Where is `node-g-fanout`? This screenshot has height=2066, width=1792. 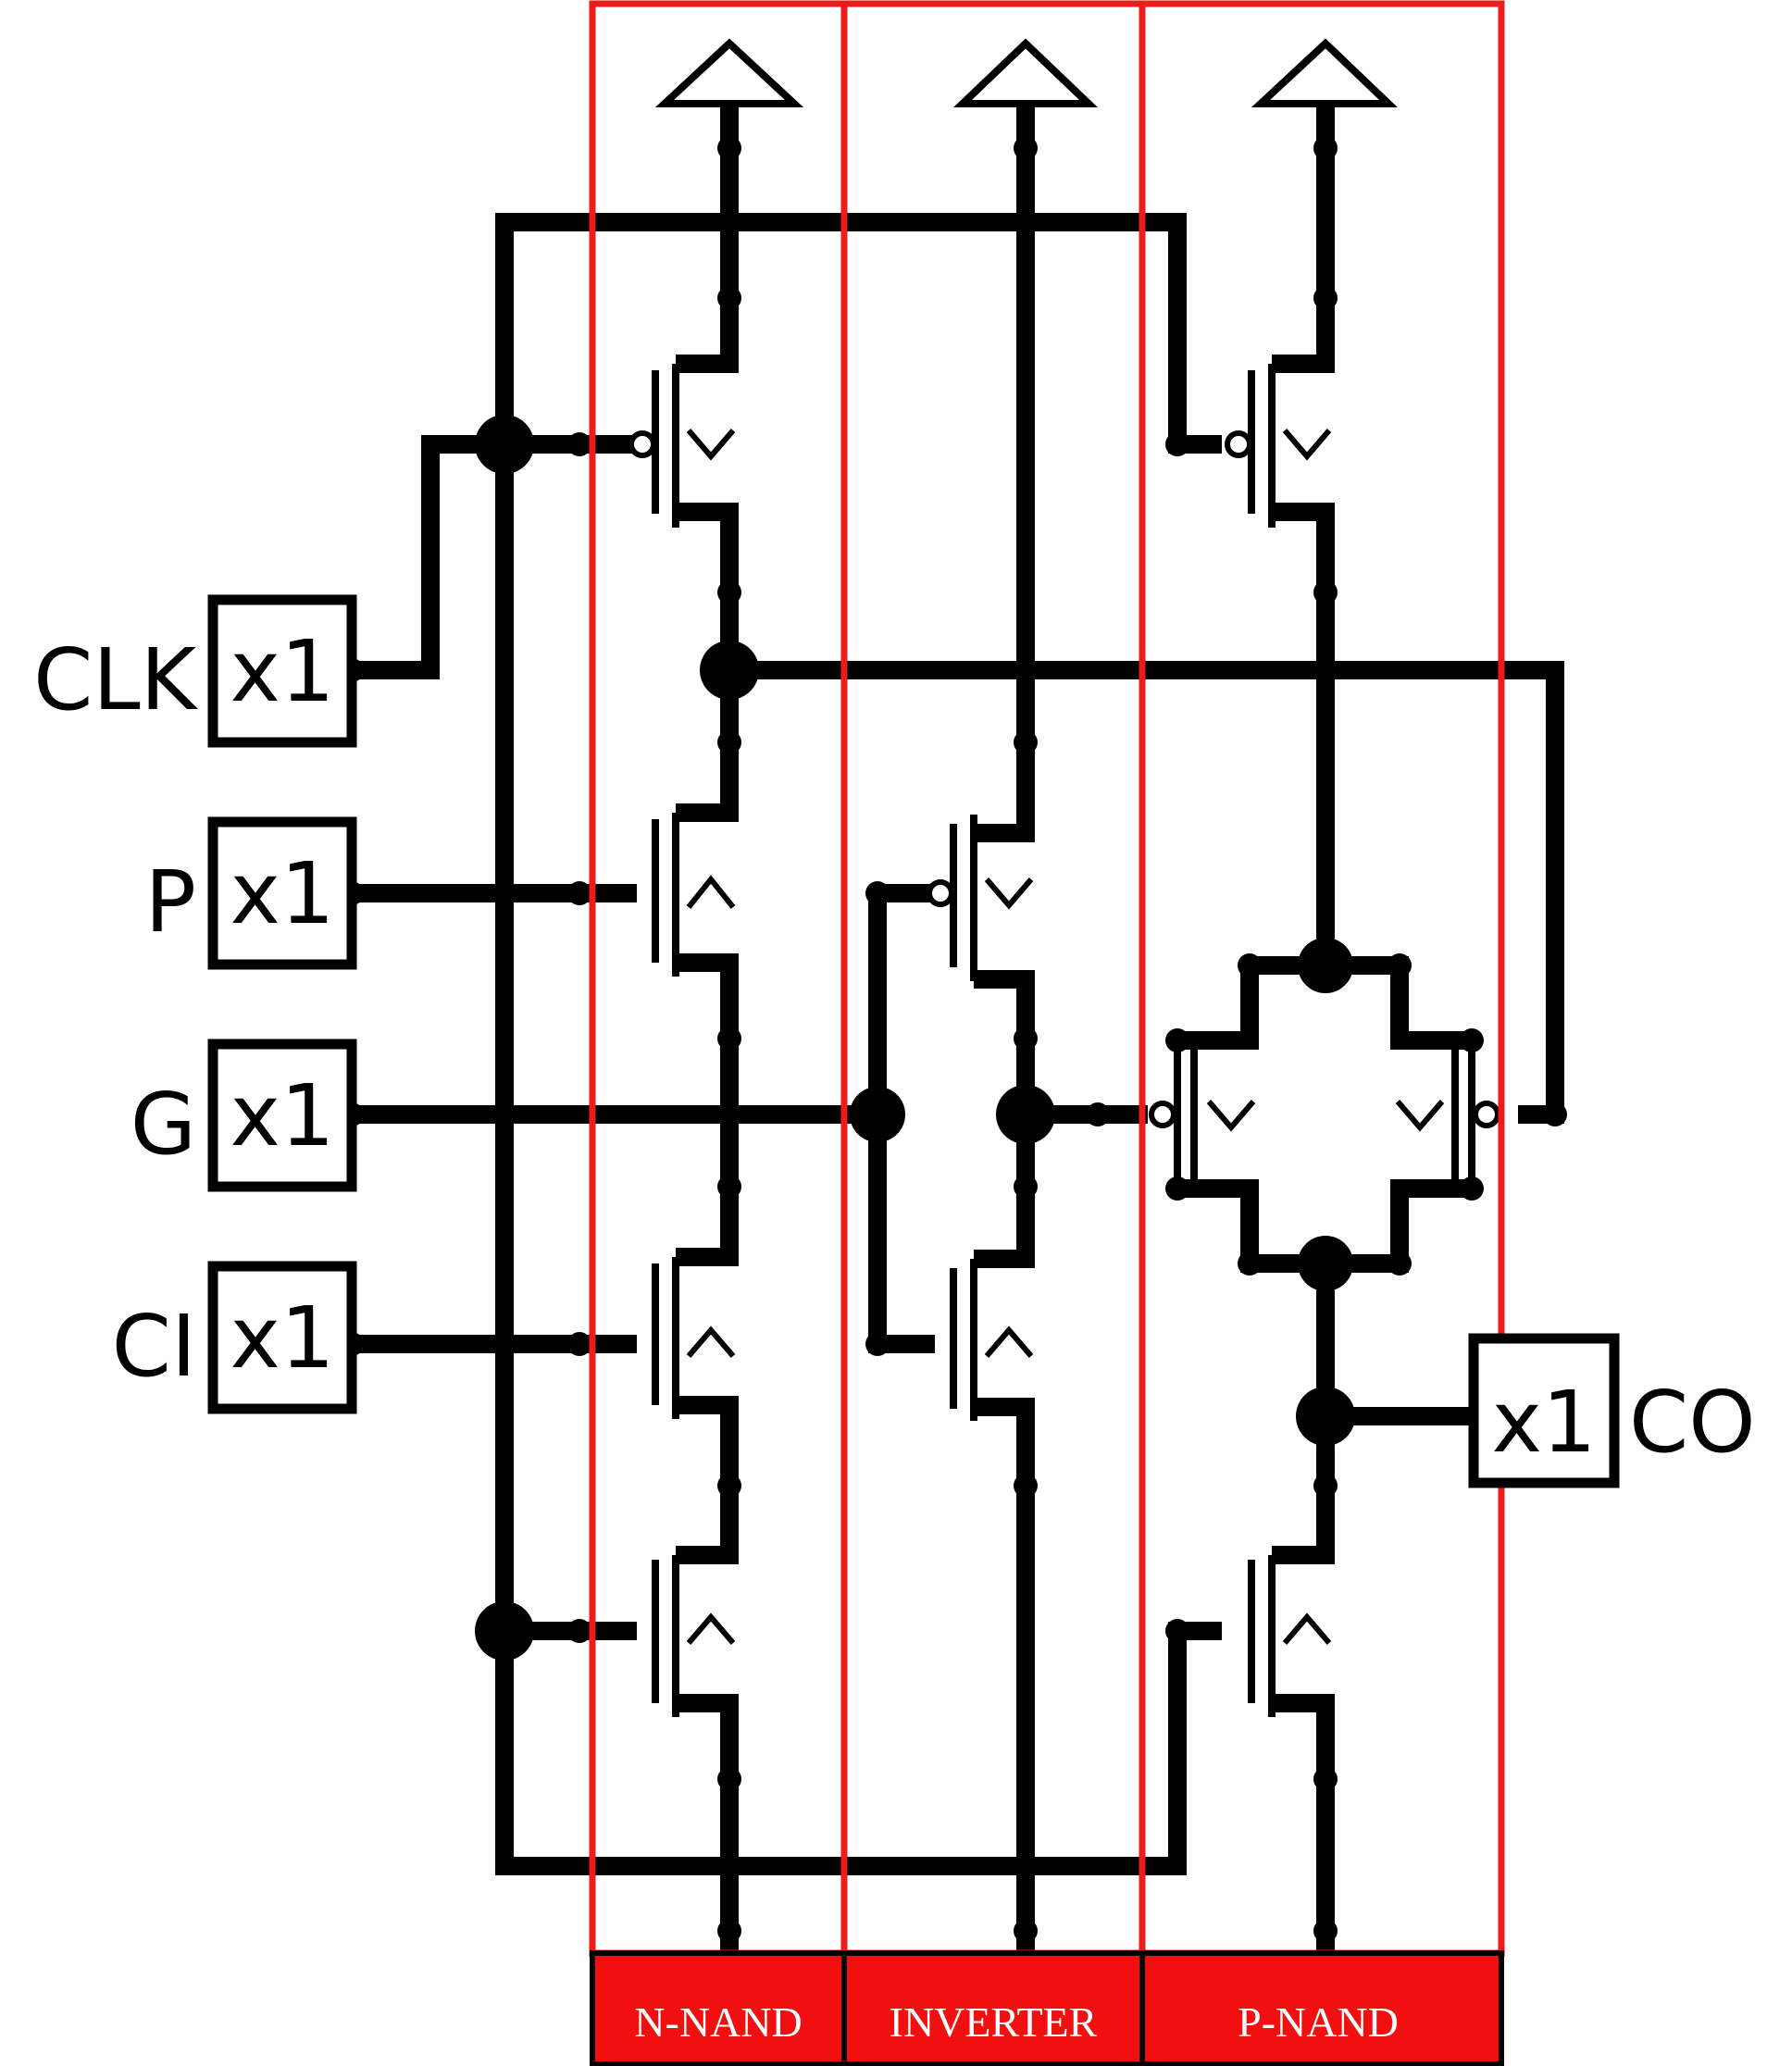 node-g-fanout is located at coordinates (877, 1114).